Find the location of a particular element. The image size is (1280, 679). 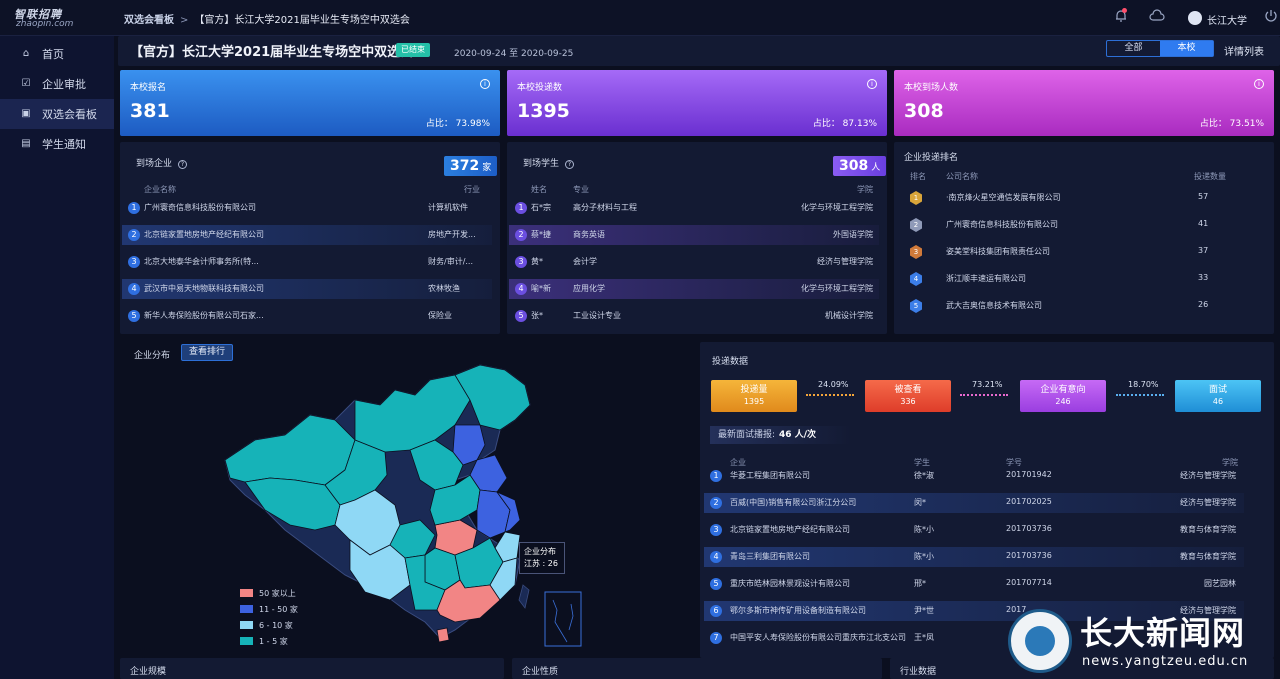

table-row: 4 喻*新 应用化学 化学与环境工程学院 is located at coordinates (694, 289).